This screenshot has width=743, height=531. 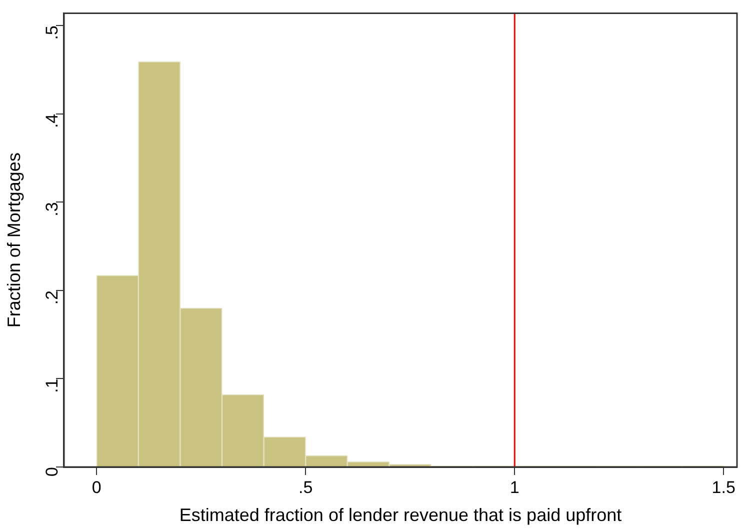 What do you see at coordinates (52, 209) in the screenshot?
I see `y-tick-label: .3` at bounding box center [52, 209].